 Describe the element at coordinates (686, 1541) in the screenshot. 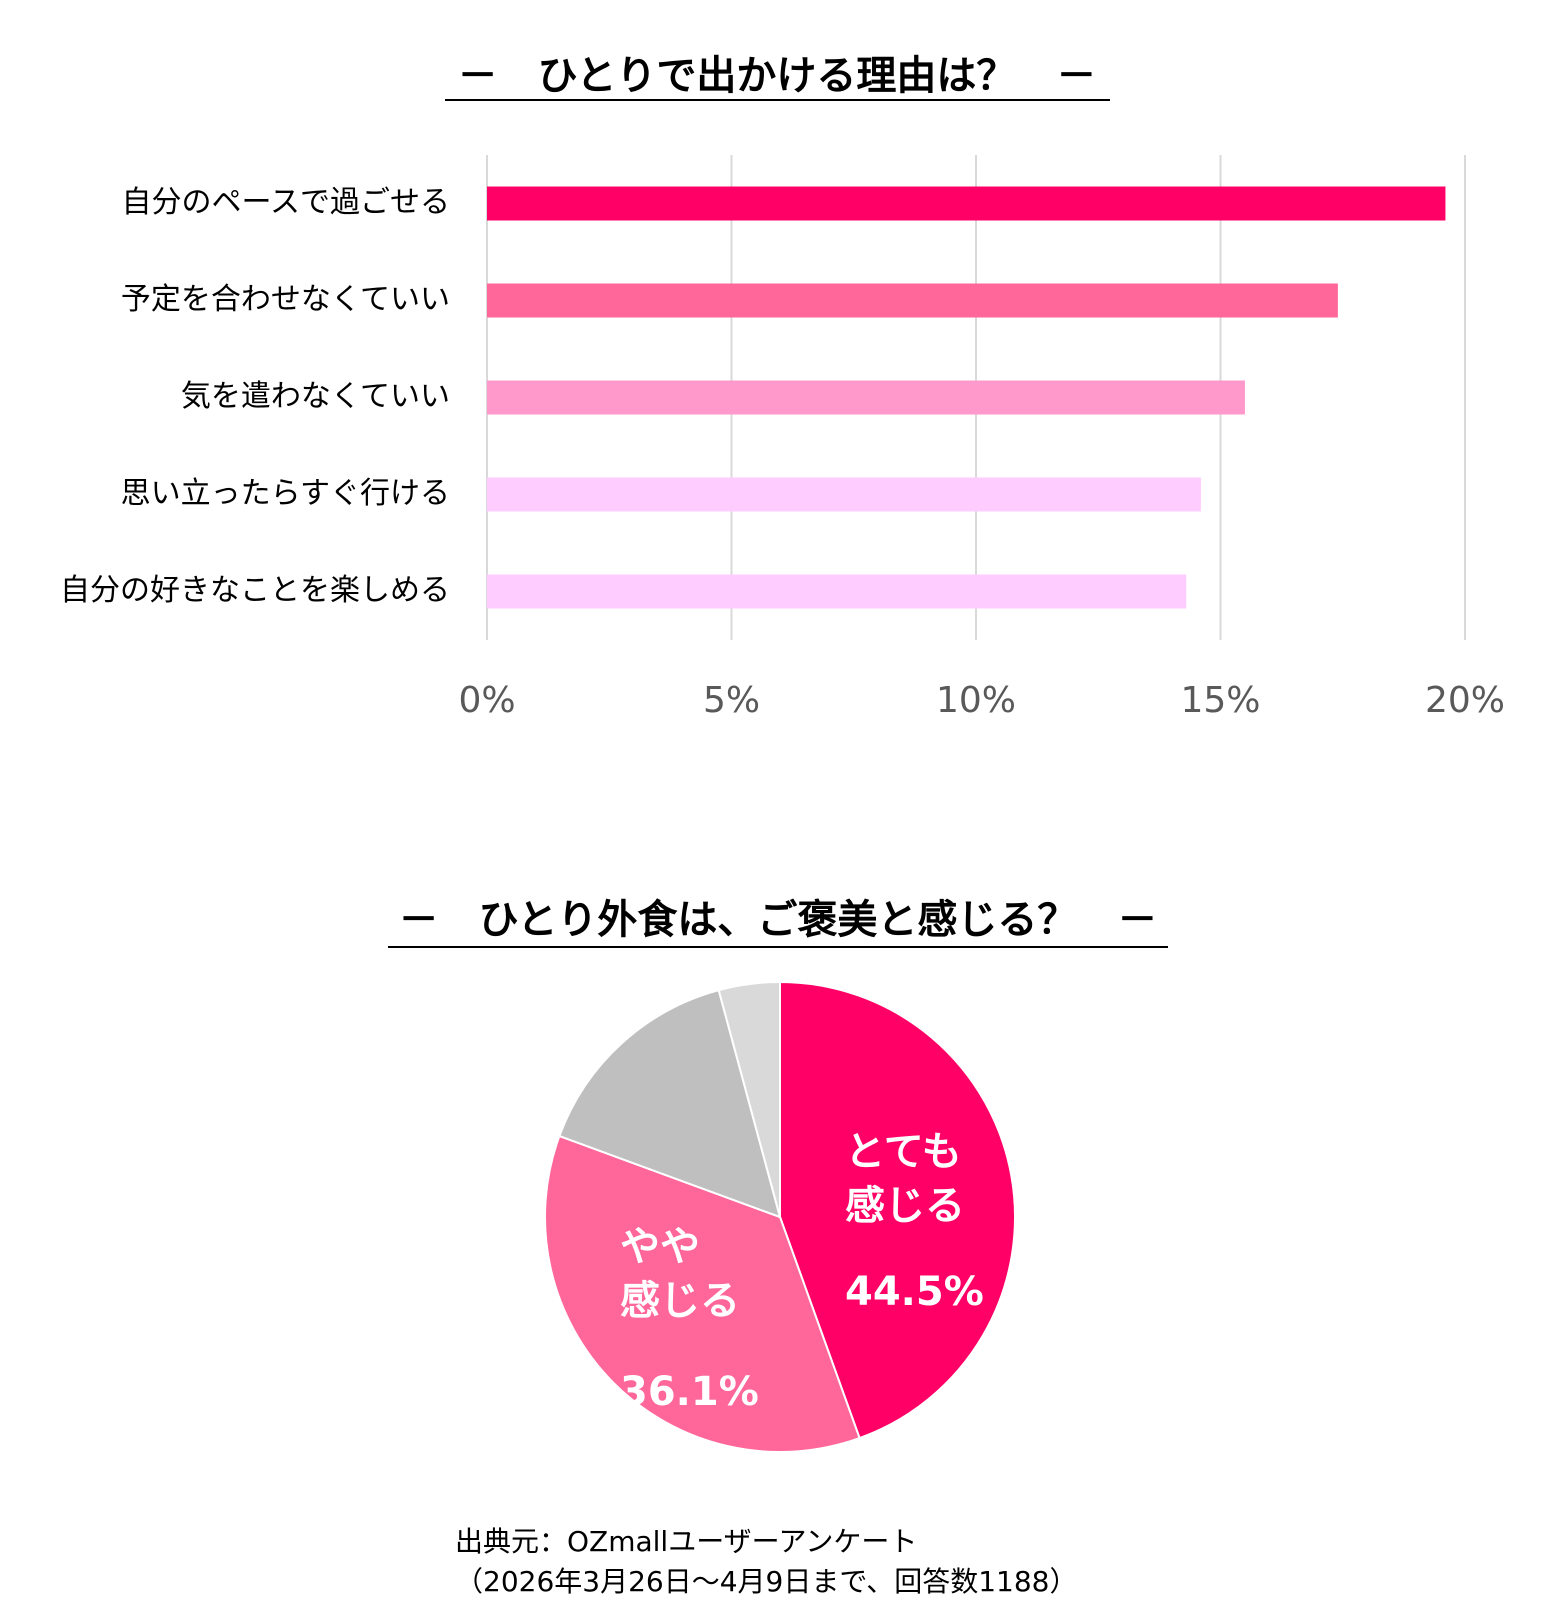

I see `source: 出典元：OZmallユーザーアンケート` at that location.